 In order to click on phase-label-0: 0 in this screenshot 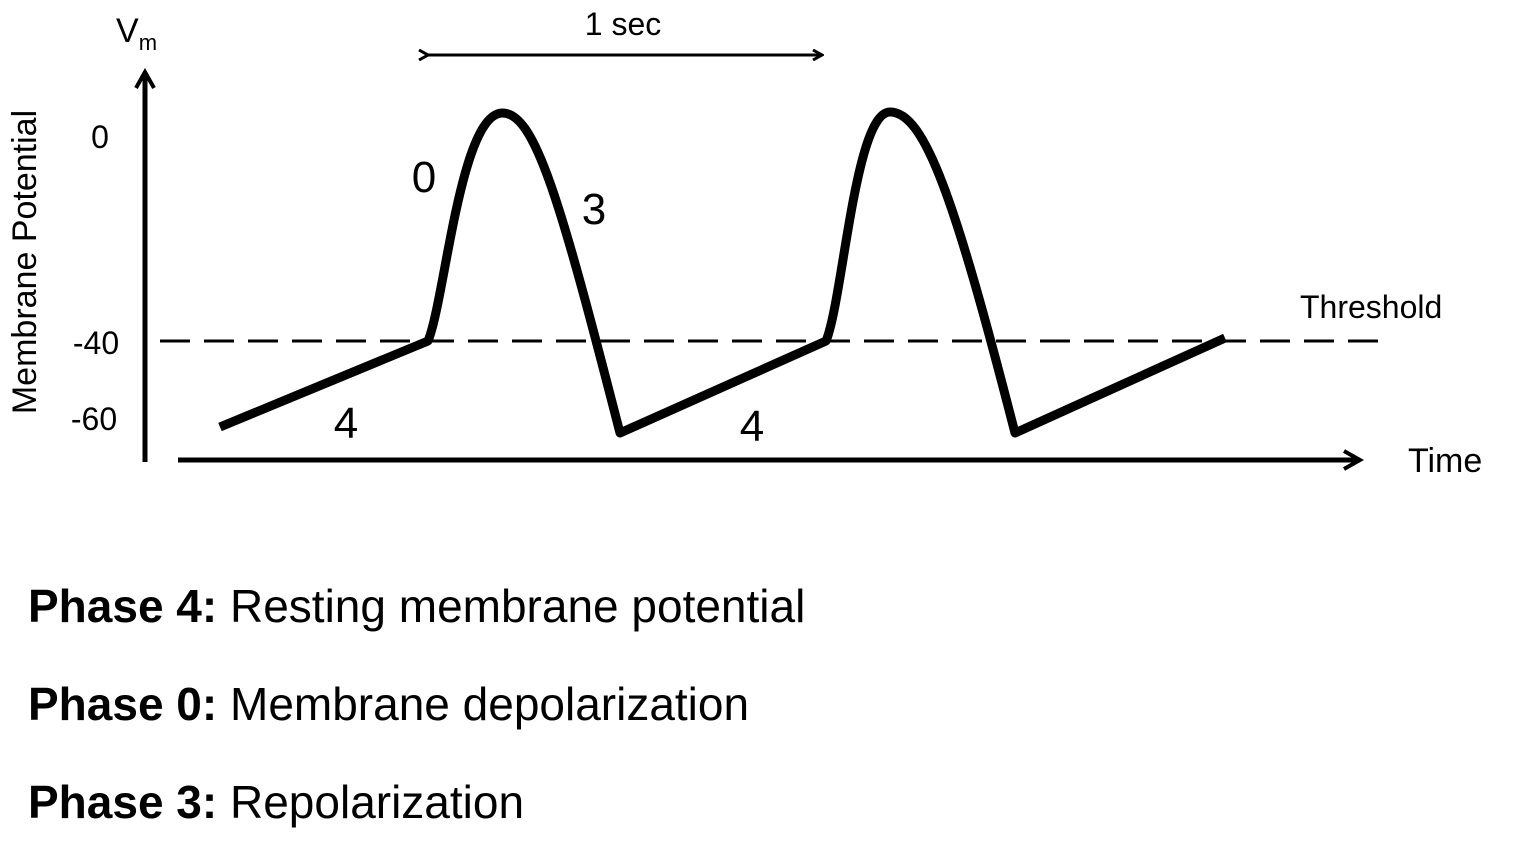, I will do `click(424, 177)`.